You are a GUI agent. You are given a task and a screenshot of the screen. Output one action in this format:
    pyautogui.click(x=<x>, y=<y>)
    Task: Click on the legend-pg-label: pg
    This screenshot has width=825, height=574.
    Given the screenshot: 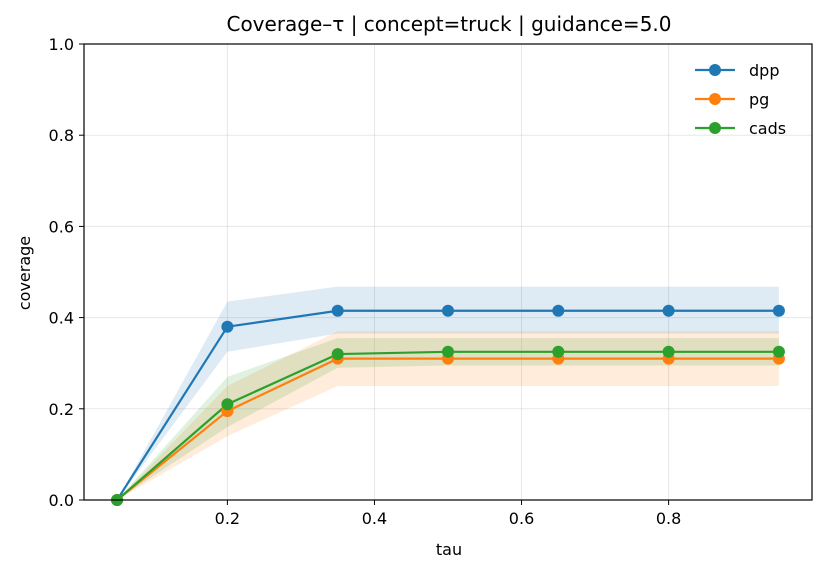 What is the action you would take?
    pyautogui.click(x=759, y=99)
    